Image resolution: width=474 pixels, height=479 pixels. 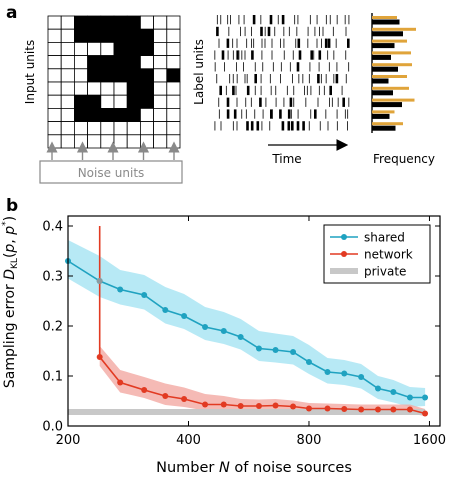 I want to click on y-axis-label-comma: ,, so click(x=10, y=239).